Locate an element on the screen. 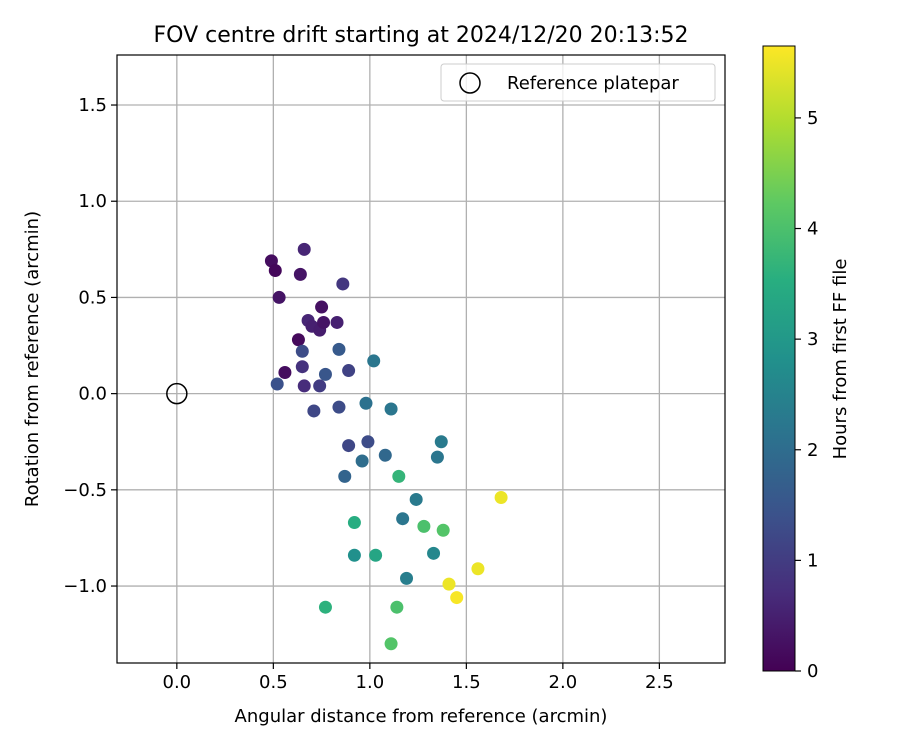 This screenshot has height=750, width=900. colorbar-ticks: 0 1 2 3 4 5 is located at coordinates (806, 395).